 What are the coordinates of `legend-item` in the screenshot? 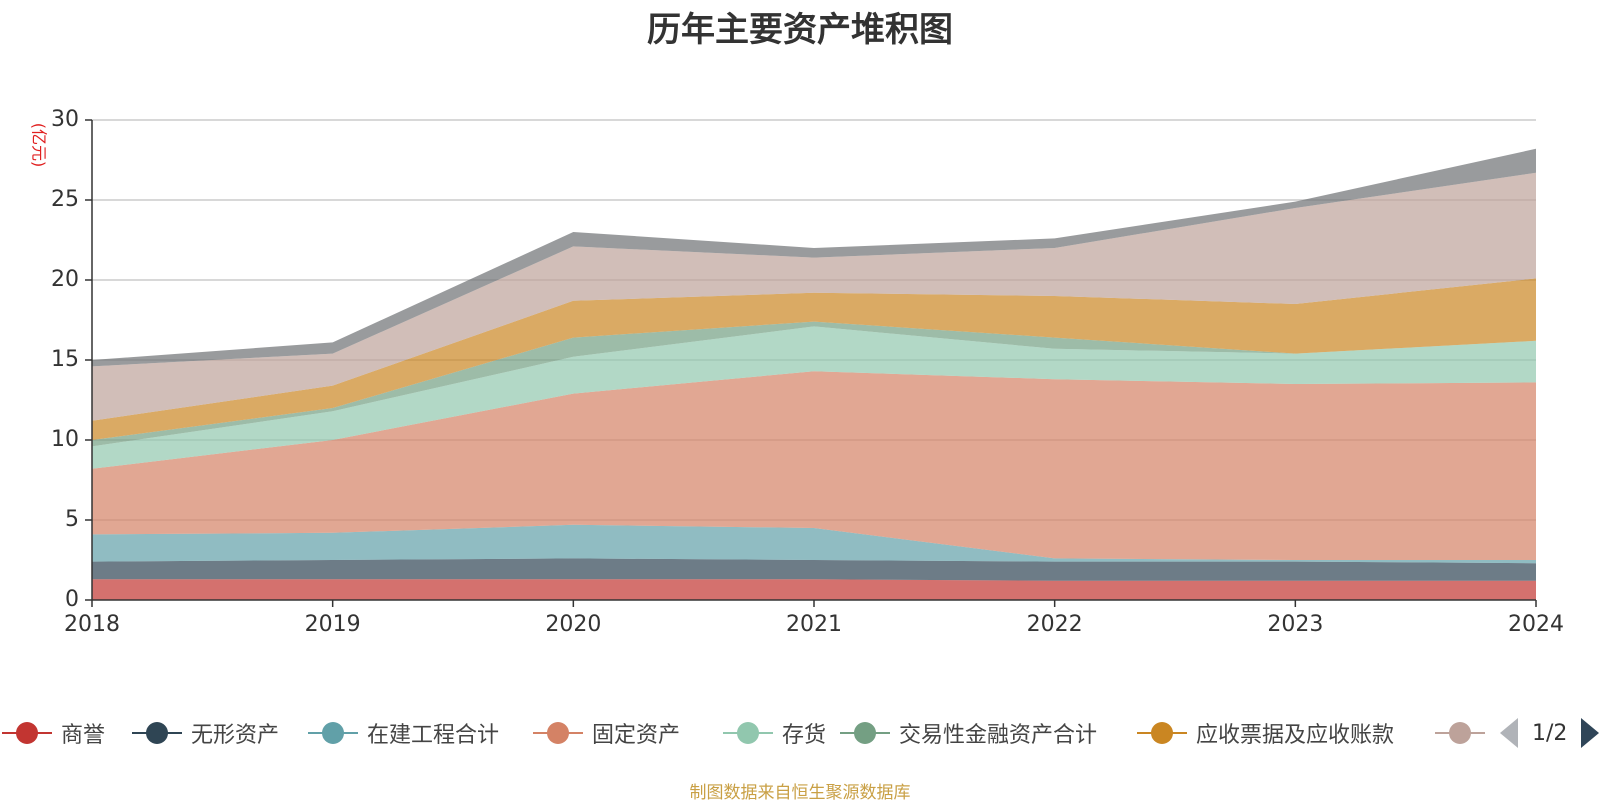 It's located at (1460, 733).